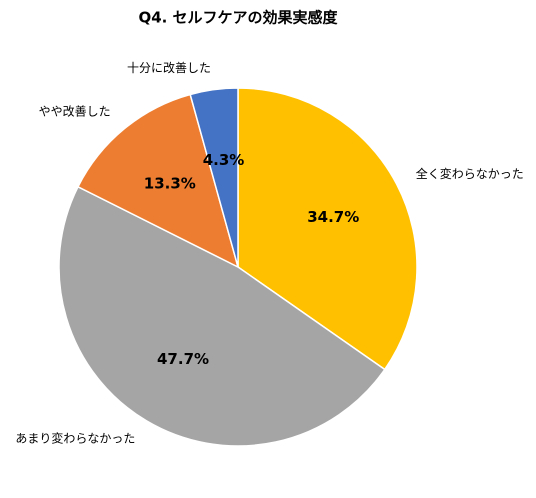  Describe the element at coordinates (170, 184) in the screenshot. I see `value-label: 13.3%` at that location.